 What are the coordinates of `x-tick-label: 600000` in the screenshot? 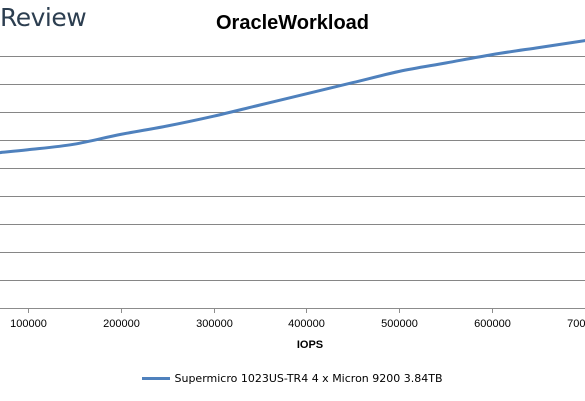 It's located at (492, 324).